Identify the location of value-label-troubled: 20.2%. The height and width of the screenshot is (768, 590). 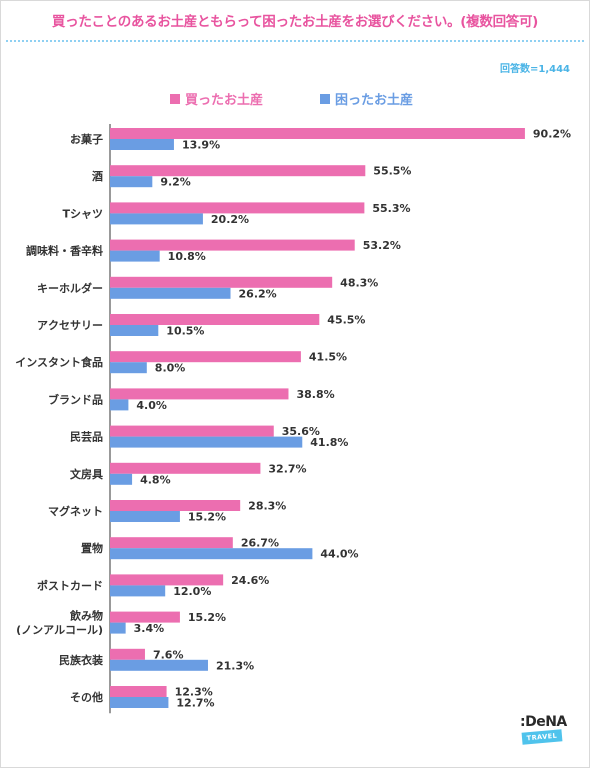
(230, 219).